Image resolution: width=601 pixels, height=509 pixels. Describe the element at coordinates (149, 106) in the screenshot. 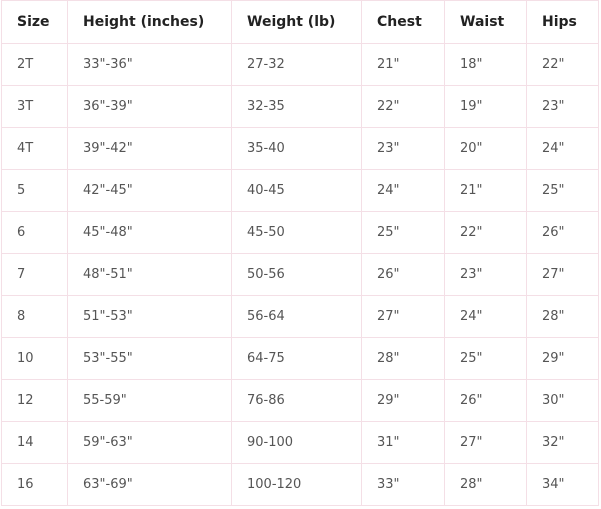

I see `cell-height: 36"-39"` at that location.